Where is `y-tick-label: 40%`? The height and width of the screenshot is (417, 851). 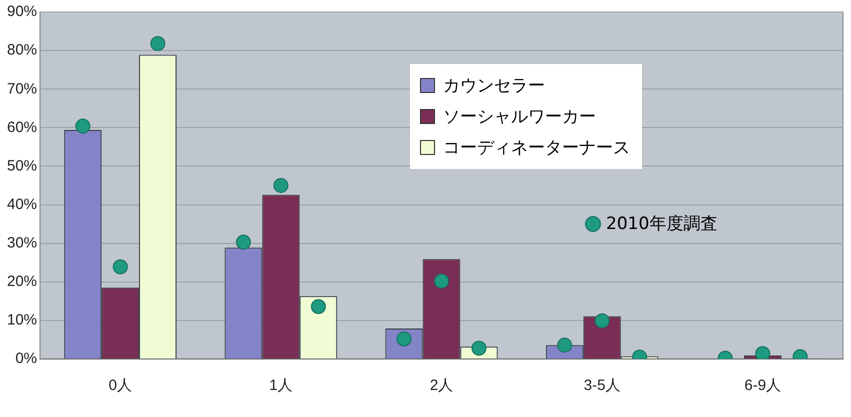 y-tick-label: 40% is located at coordinates (22, 204).